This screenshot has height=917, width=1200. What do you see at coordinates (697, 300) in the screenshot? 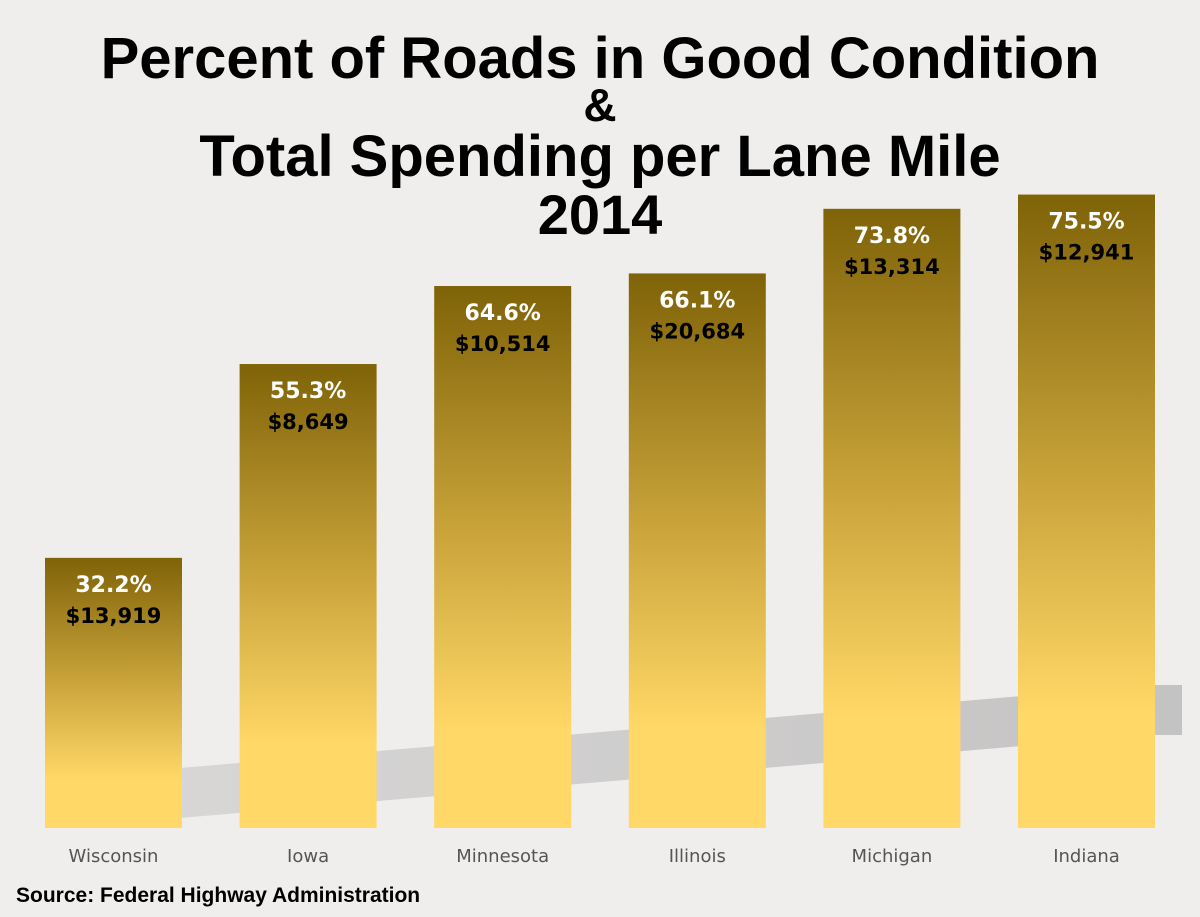
I see `percent-label: 66.1%` at bounding box center [697, 300].